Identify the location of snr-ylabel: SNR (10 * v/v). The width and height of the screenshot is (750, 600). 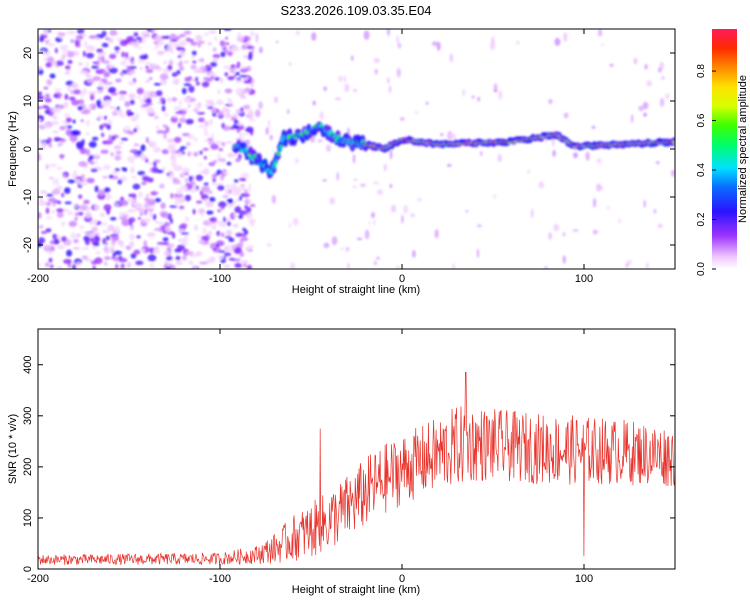
(13, 449).